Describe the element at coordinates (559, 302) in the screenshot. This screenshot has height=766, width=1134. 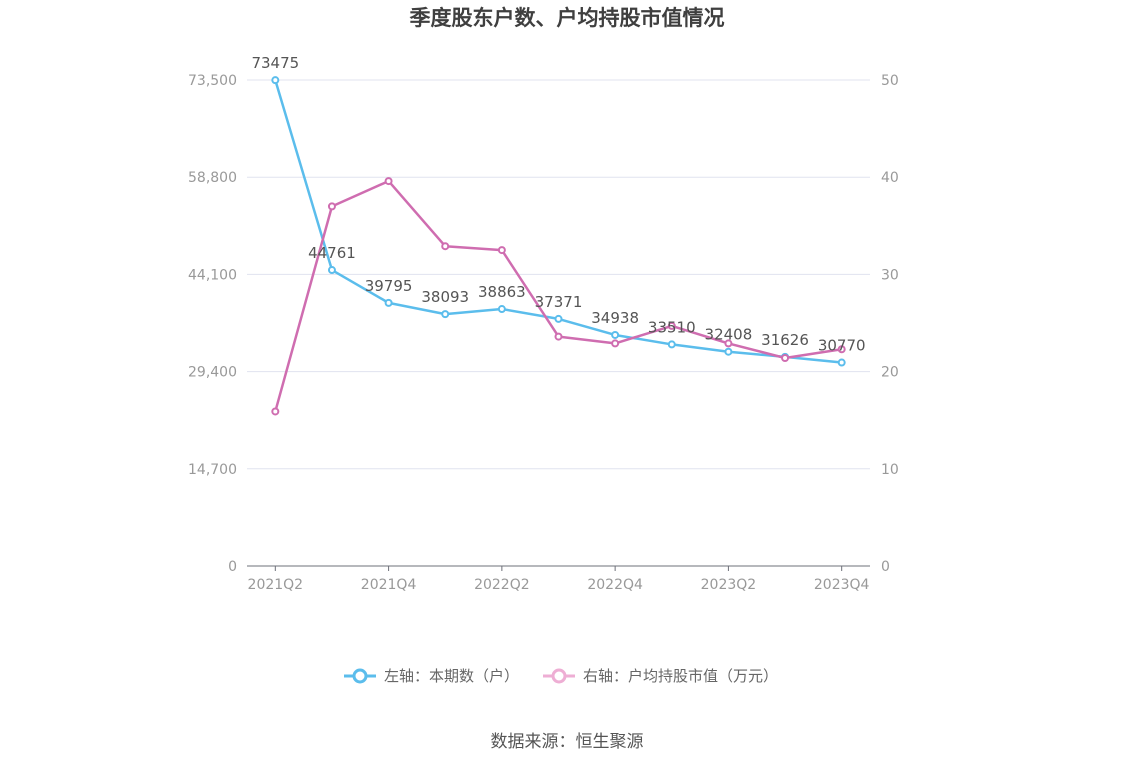
I see `data-label: 37371` at that location.